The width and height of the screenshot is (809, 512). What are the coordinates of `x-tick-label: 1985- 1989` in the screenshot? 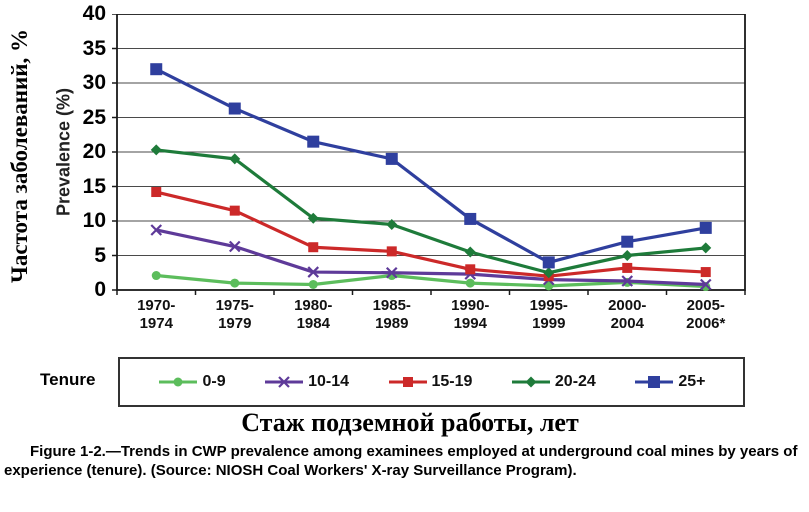 It's located at (391, 314).